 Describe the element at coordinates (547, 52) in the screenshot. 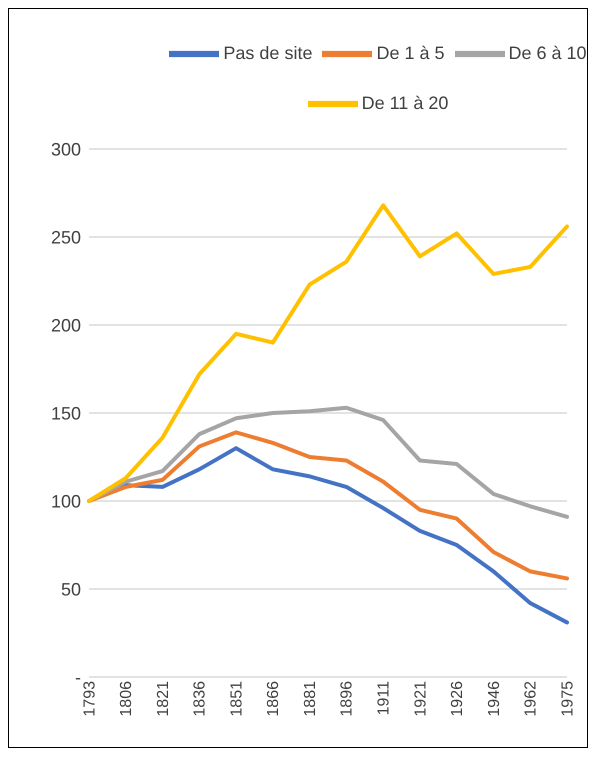

I see `legend-label: De 6 à 10` at that location.